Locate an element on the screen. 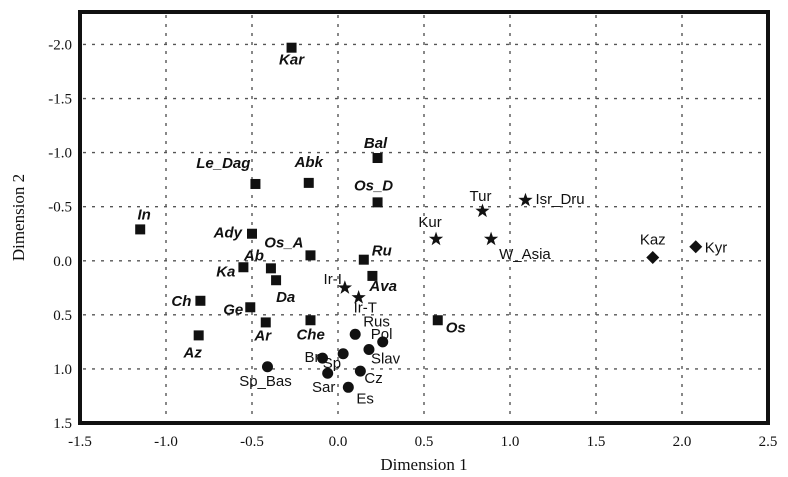 This screenshot has width=788, height=477. point-sar-marker is located at coordinates (328, 373).